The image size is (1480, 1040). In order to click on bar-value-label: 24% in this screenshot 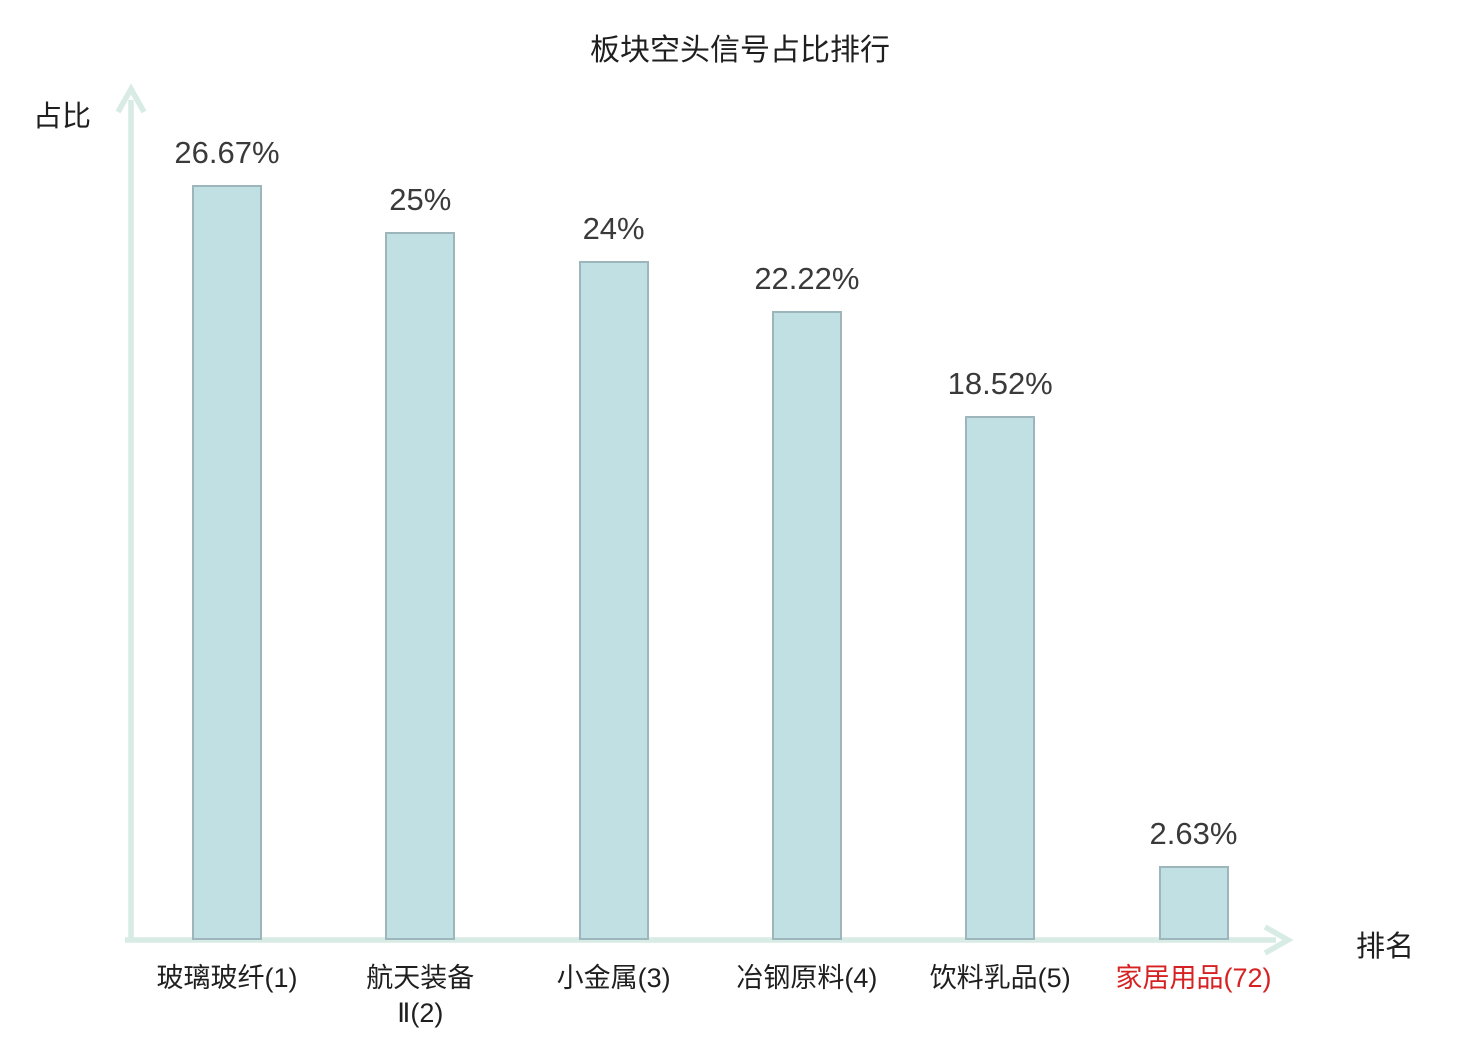, I will do `click(613, 228)`.